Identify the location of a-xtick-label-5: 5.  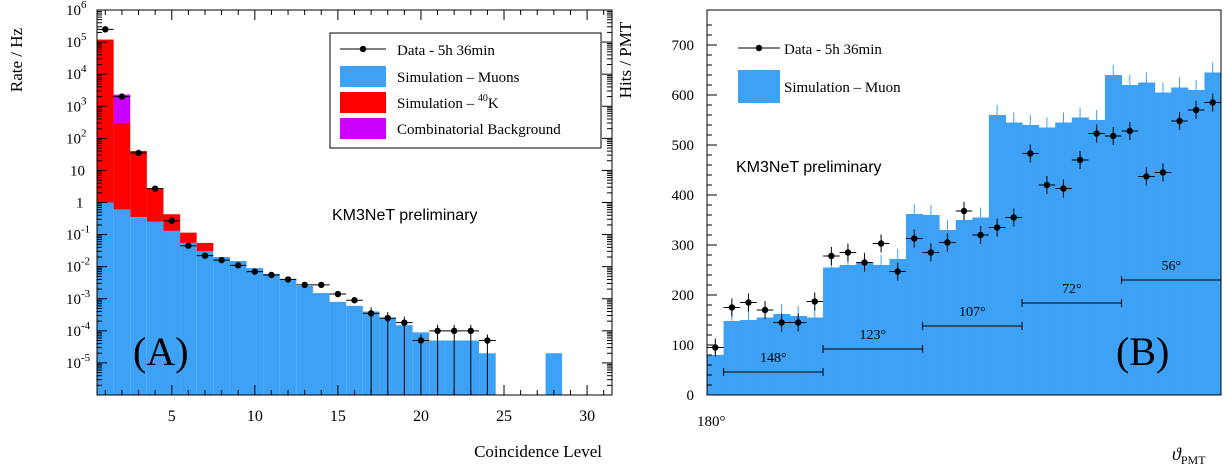
(172, 416).